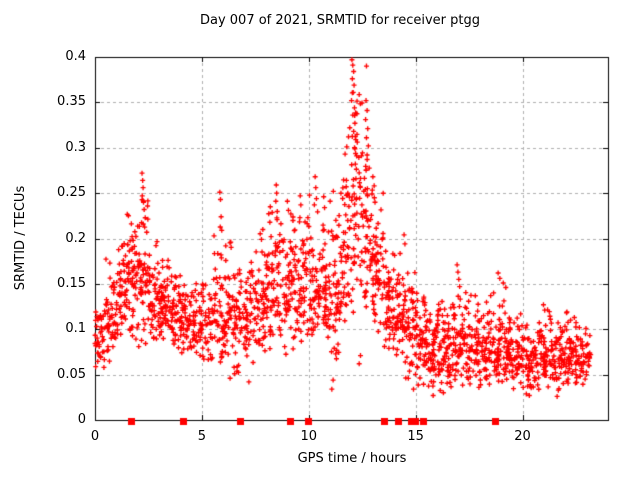 The height and width of the screenshot is (480, 640). What do you see at coordinates (75, 56) in the screenshot?
I see `y-tick-label: 0.4` at bounding box center [75, 56].